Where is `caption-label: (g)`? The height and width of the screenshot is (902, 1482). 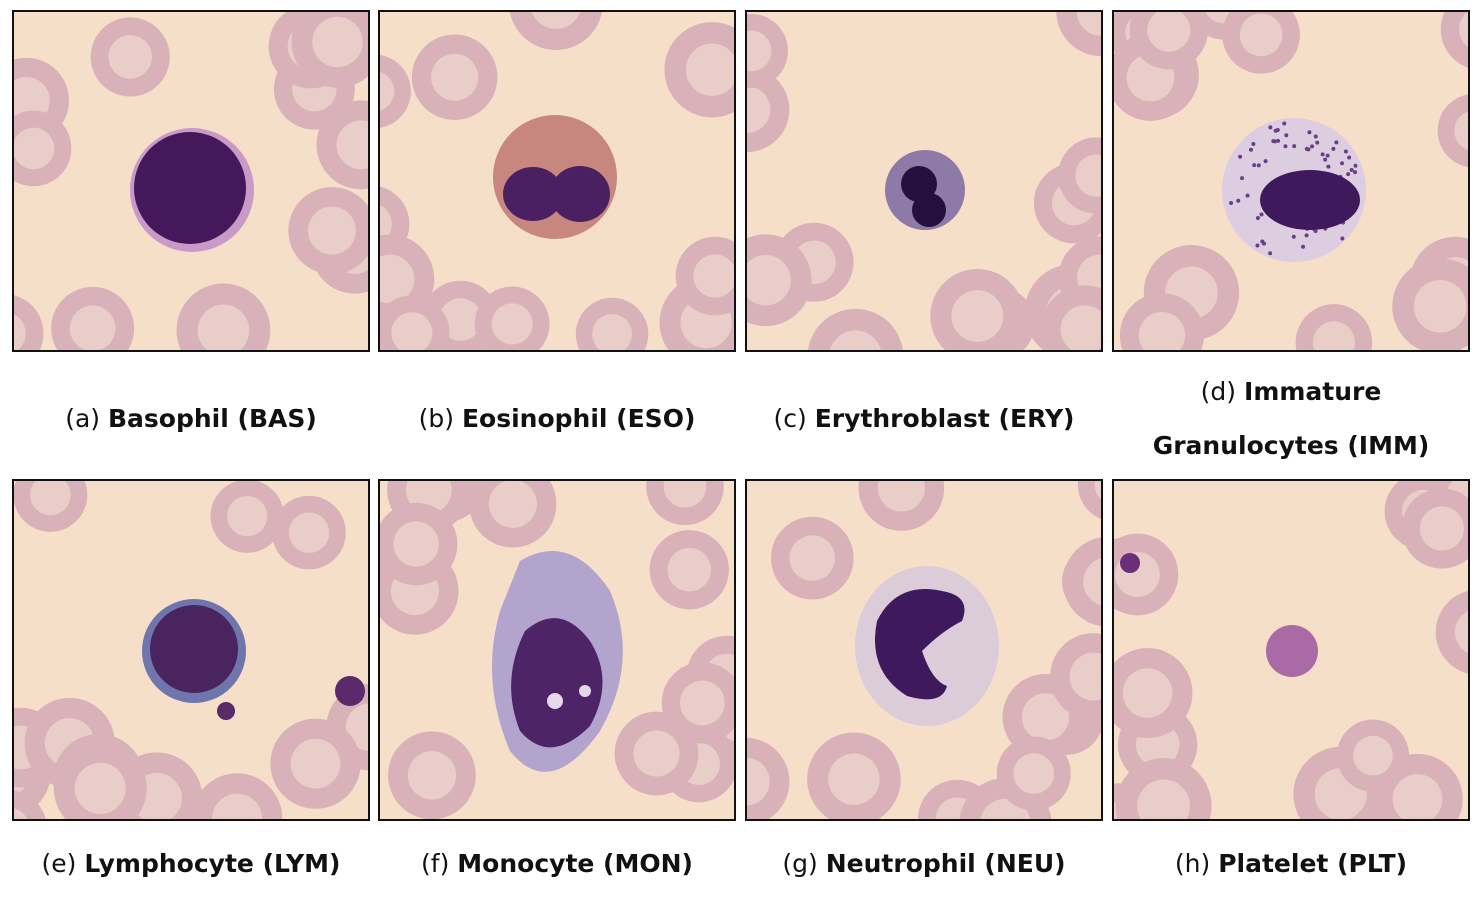 caption-label: (g) is located at coordinates (800, 863).